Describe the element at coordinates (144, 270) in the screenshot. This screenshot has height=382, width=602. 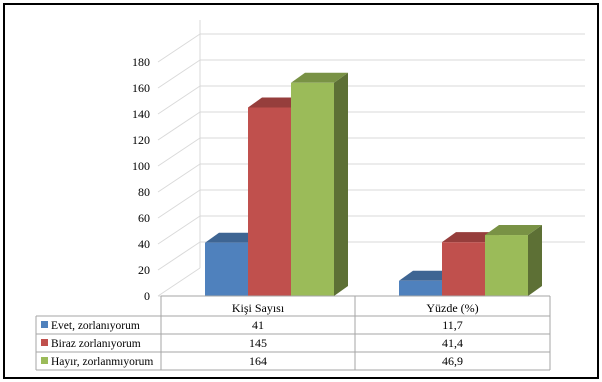
I see `y-tick-label: 20` at that location.